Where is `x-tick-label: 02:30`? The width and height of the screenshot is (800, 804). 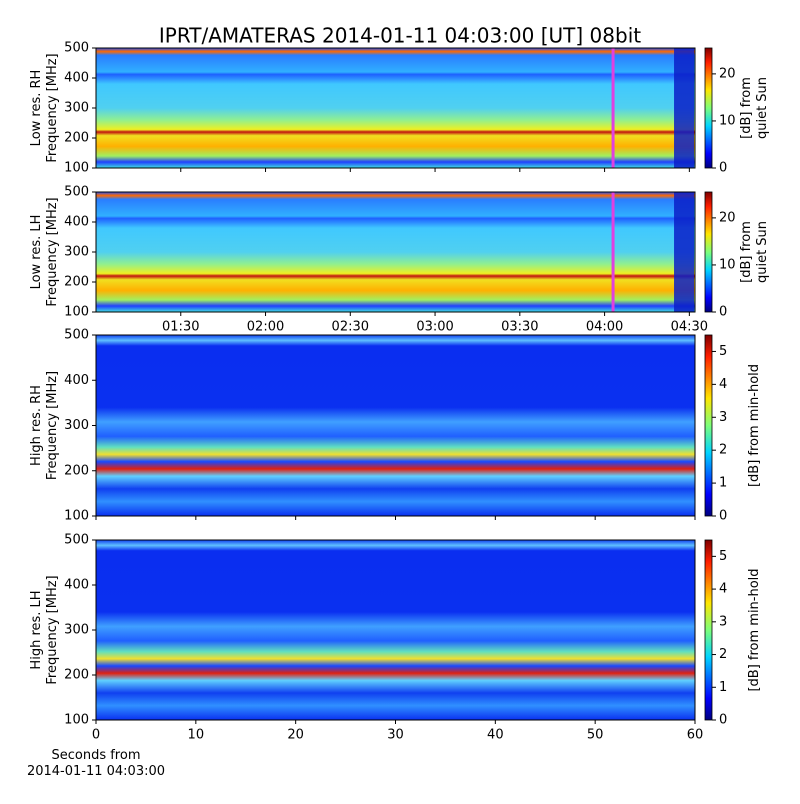
x-tick-label: 02:30 is located at coordinates (350, 327).